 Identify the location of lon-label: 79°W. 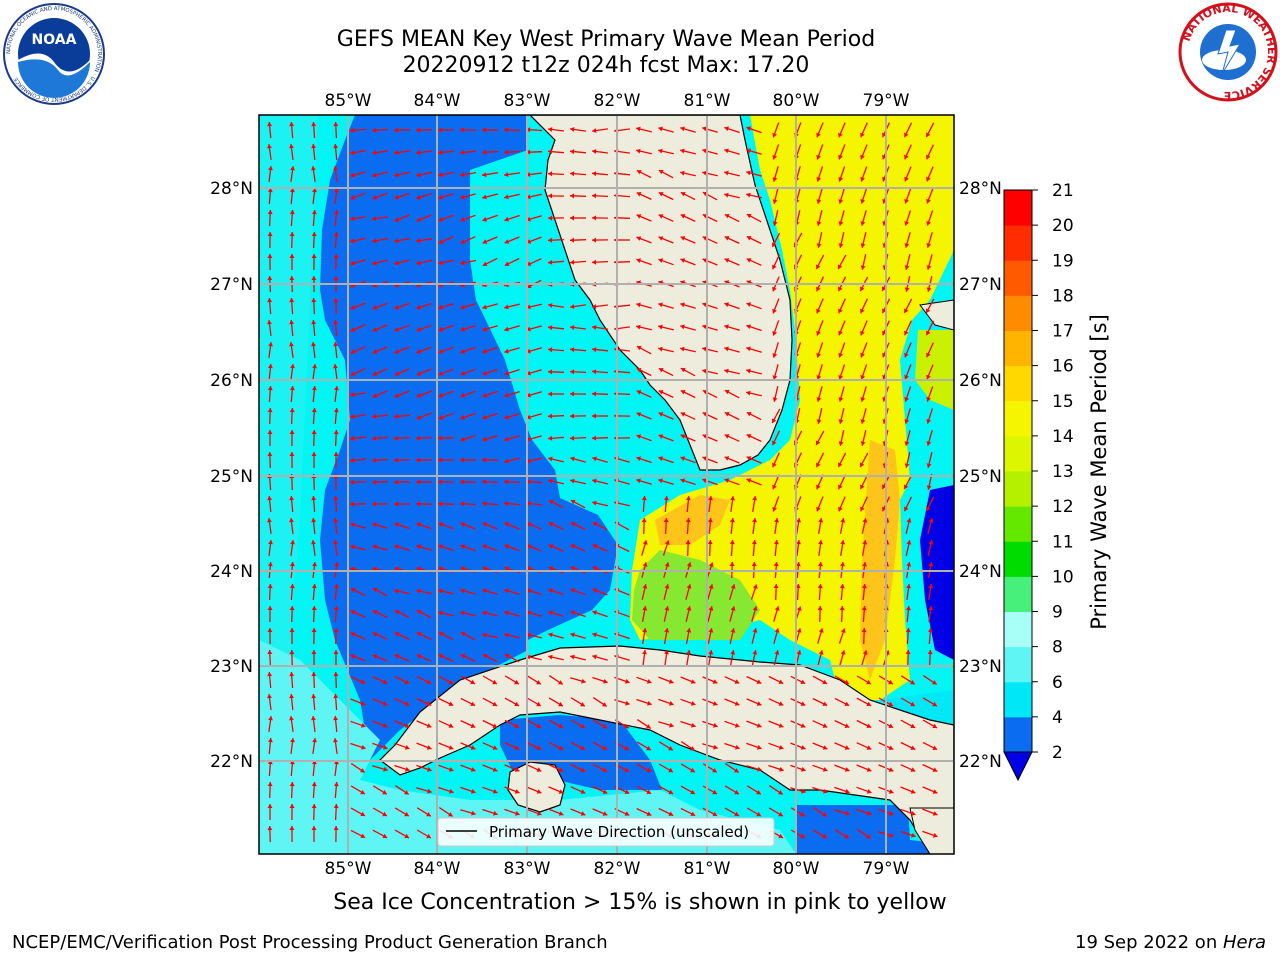
(886, 101).